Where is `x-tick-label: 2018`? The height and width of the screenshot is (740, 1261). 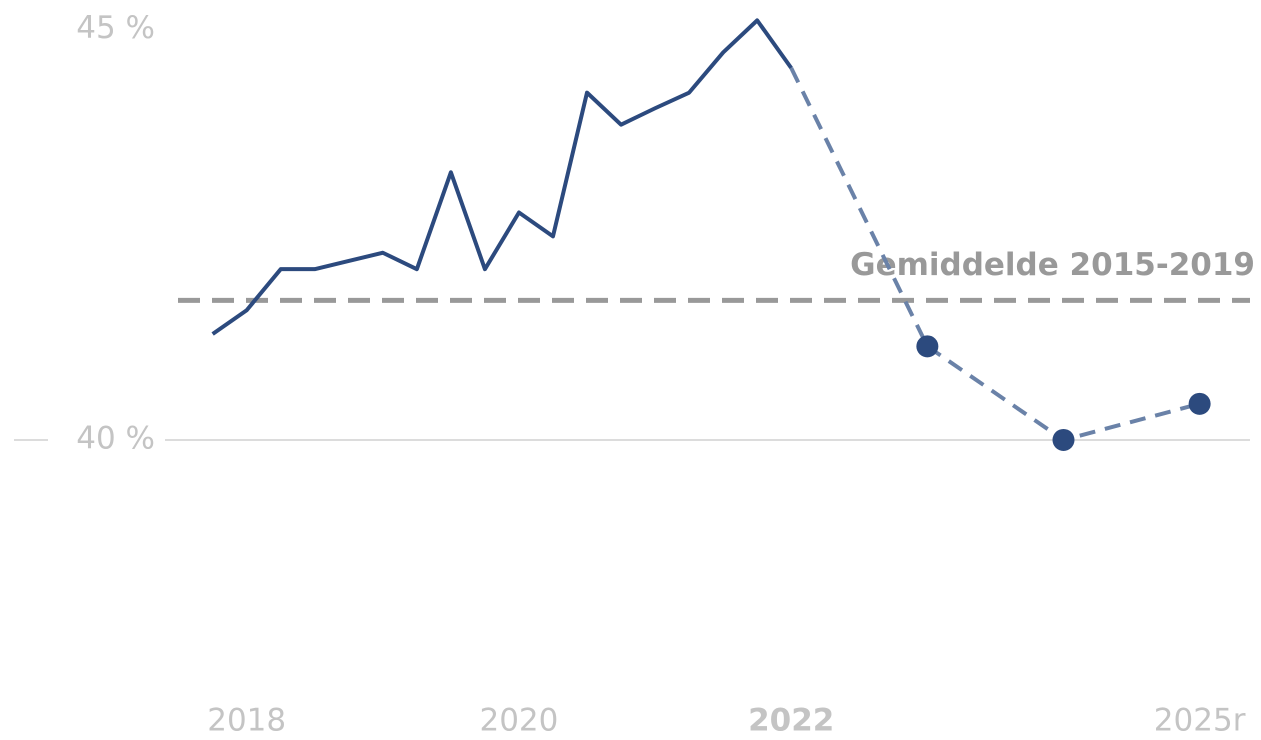
x-tick-label: 2018 is located at coordinates (246, 721).